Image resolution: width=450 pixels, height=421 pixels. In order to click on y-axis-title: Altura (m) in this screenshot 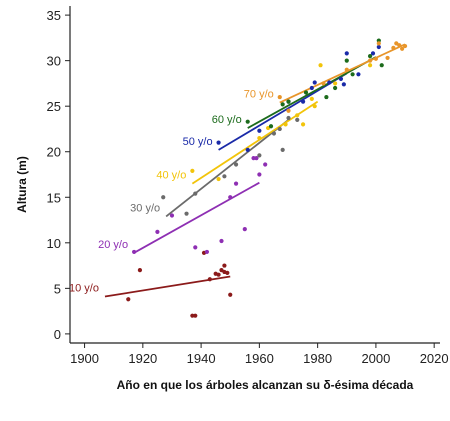, I will do `click(22, 184)`.